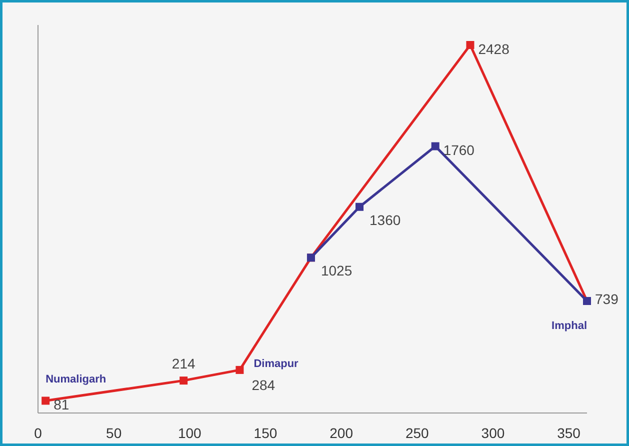 This screenshot has width=629, height=446. Describe the element at coordinates (277, 364) in the screenshot. I see `annotation: Dimapur` at that location.